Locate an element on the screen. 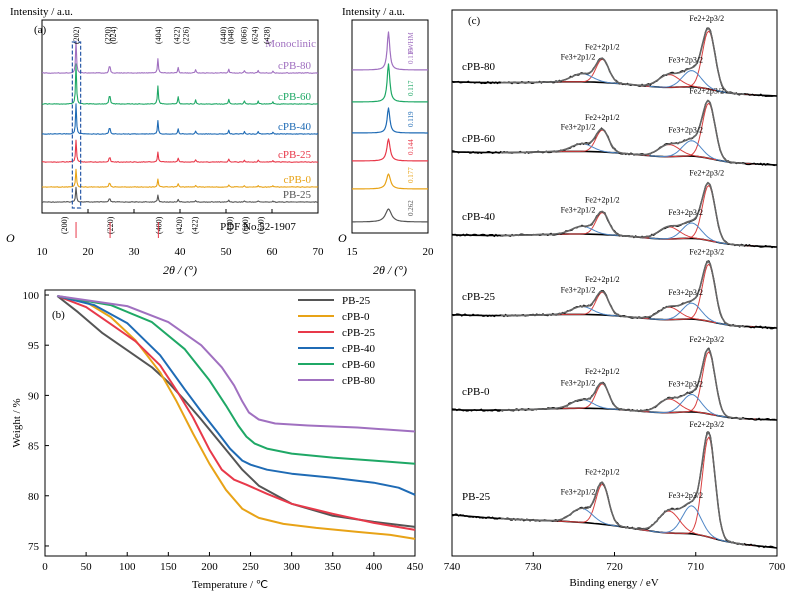 This screenshot has width=796, height=596. xps-sample-label: cPB-60 is located at coordinates (479, 139).